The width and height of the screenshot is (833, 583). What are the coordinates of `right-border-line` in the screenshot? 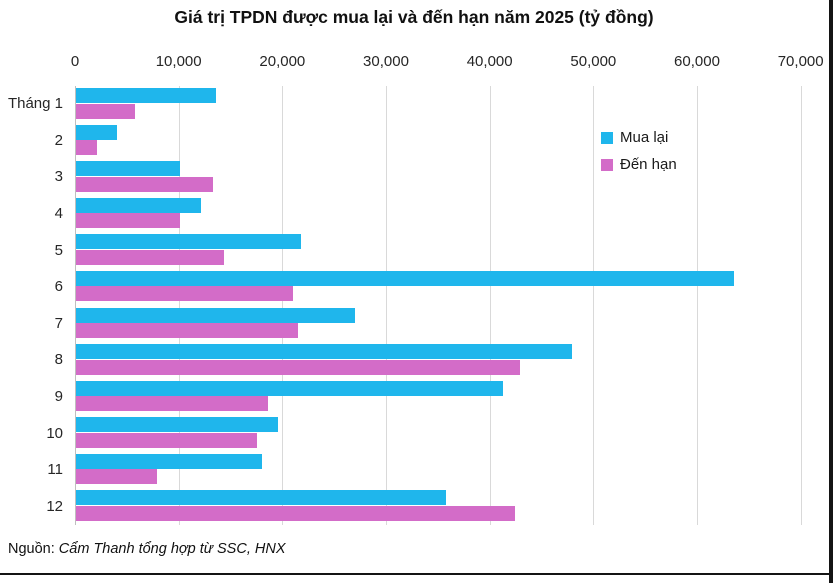 It's located at (831, 291).